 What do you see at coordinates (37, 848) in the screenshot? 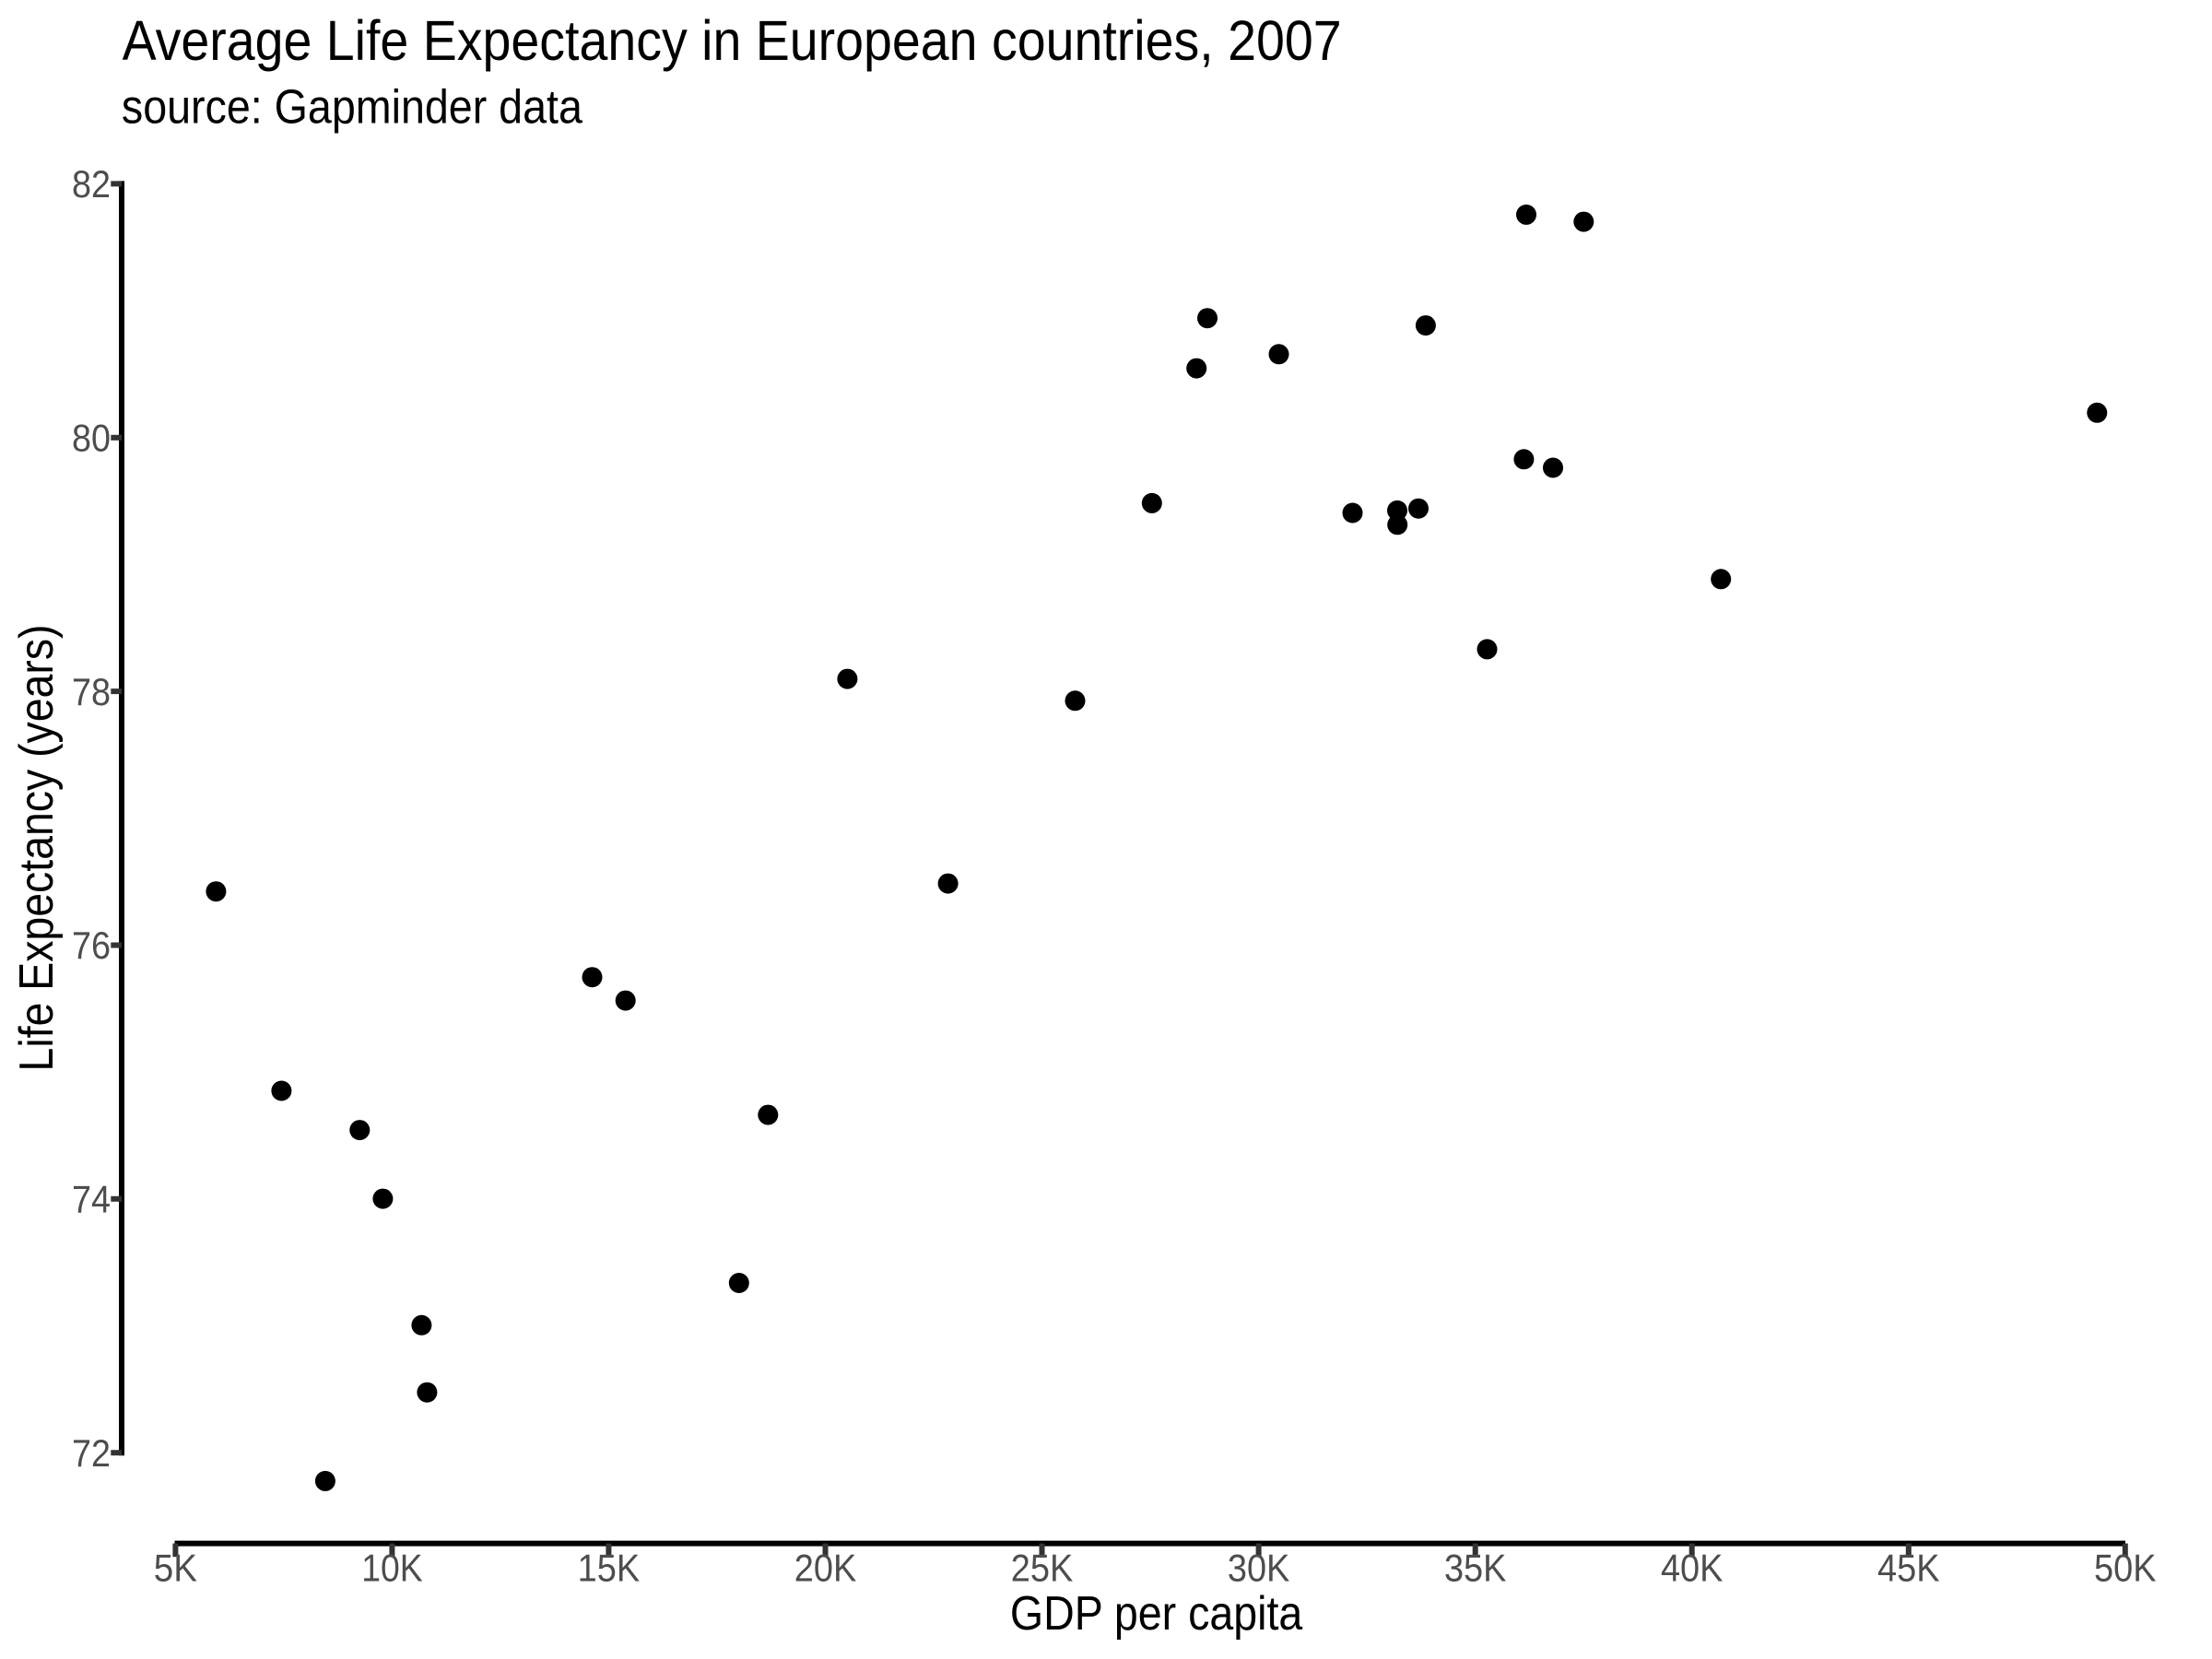
I see `svg-text: Life Expectancy (years)` at bounding box center [37, 848].